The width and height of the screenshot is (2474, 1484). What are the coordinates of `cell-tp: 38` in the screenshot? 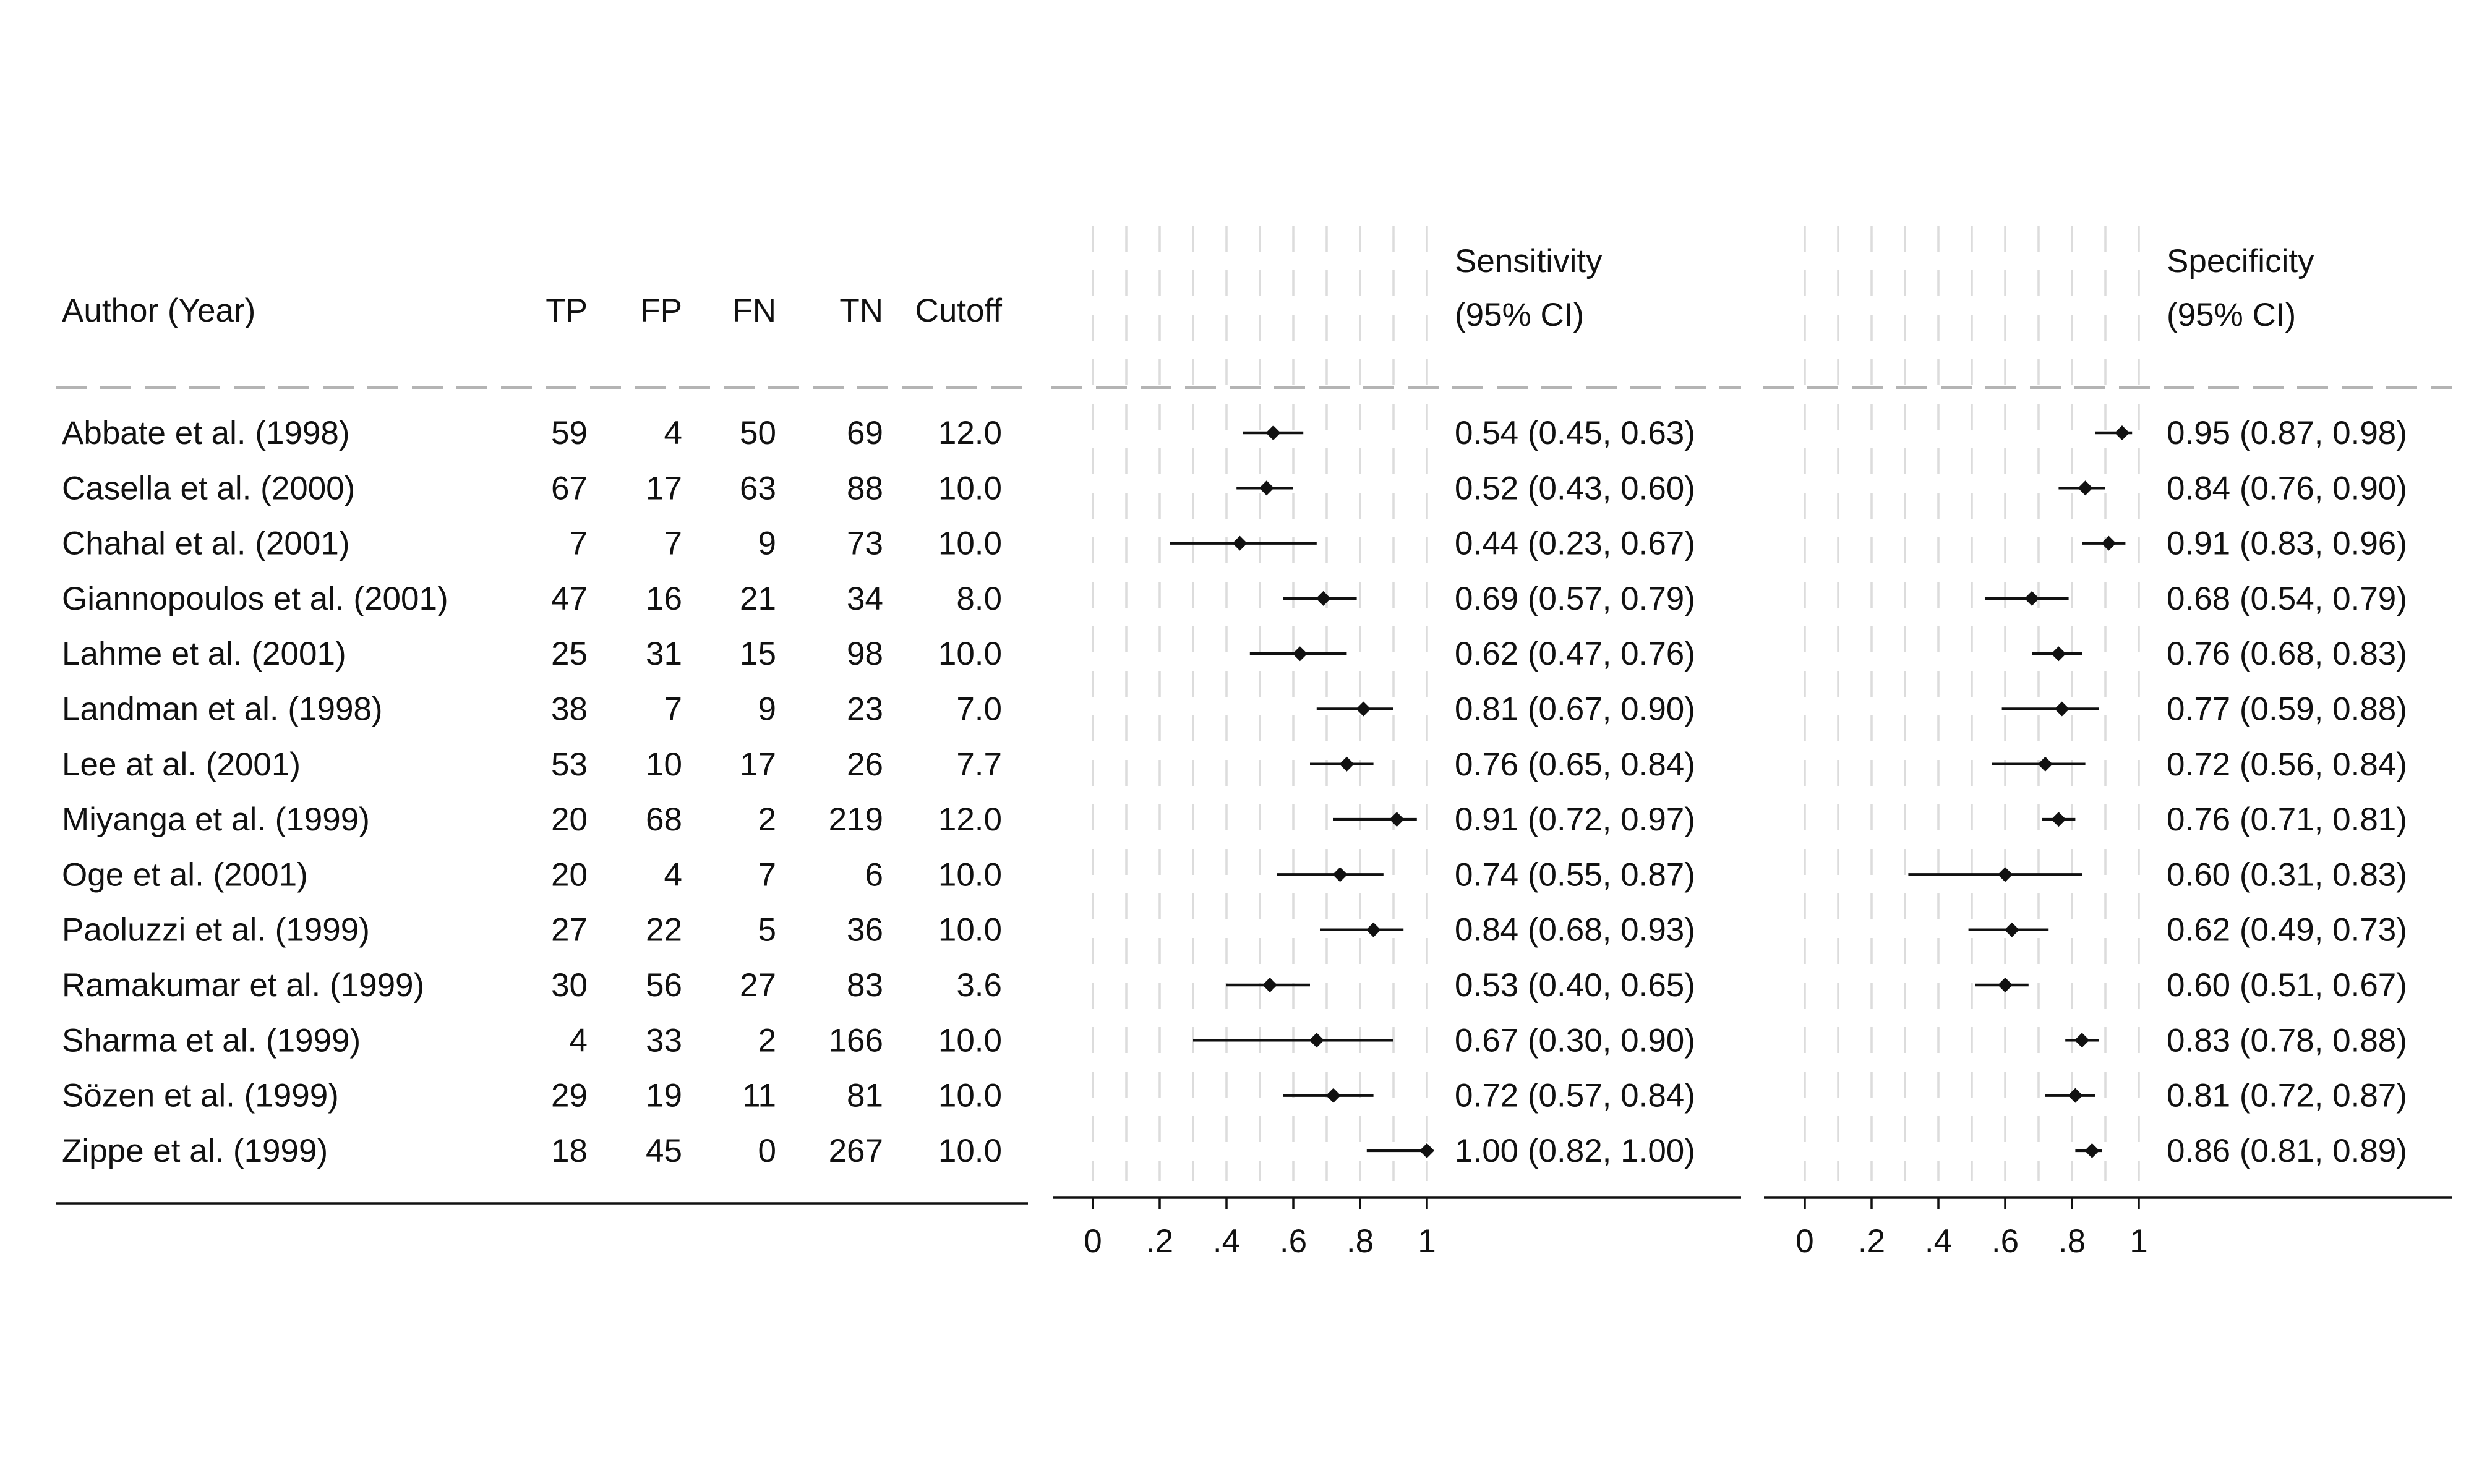 It's located at (569, 709).